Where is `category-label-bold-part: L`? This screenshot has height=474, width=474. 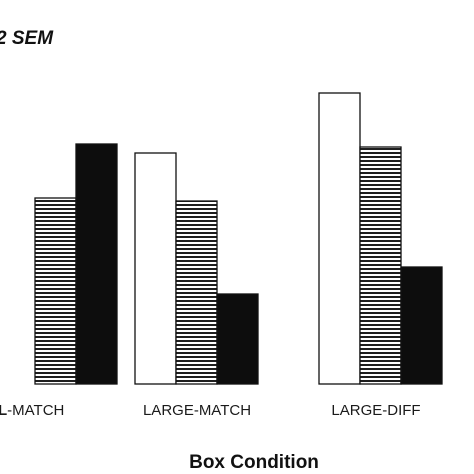 category-label-bold-part: L is located at coordinates (3, 410).